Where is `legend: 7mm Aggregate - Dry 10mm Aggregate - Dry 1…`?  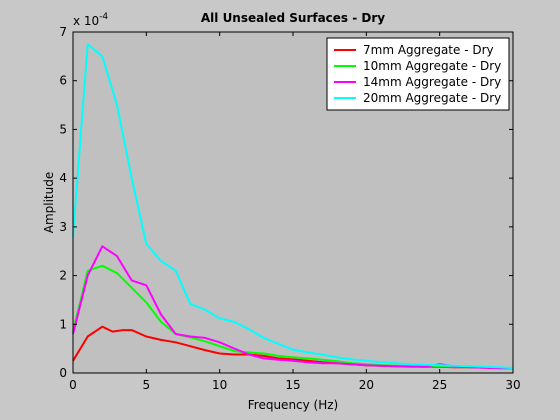 legend: 7mm Aggregate - Dry 10mm Aggregate - Dry 1… is located at coordinates (418, 74).